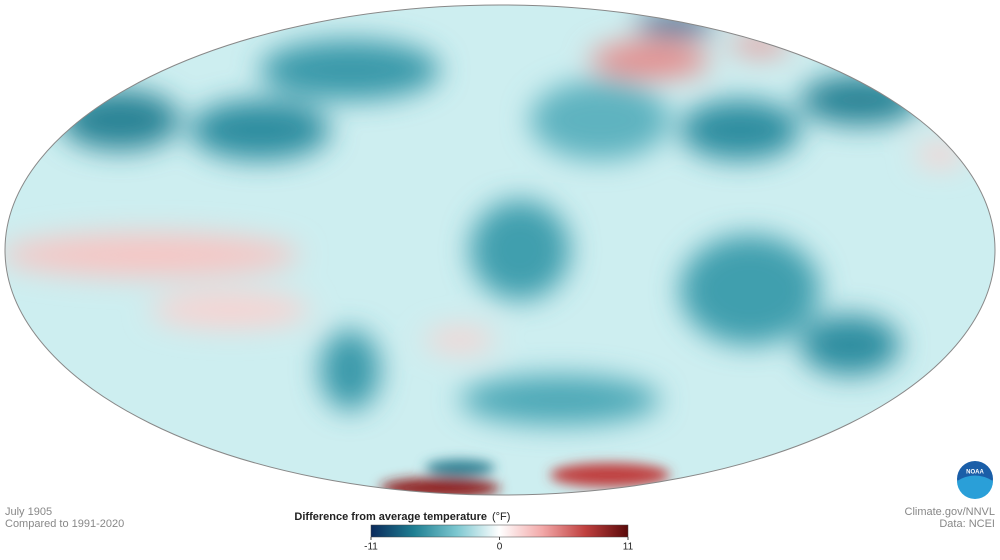 The image size is (1000, 560). Describe the element at coordinates (975, 480) in the screenshot. I see `noaa-logo: NOAA` at that location.